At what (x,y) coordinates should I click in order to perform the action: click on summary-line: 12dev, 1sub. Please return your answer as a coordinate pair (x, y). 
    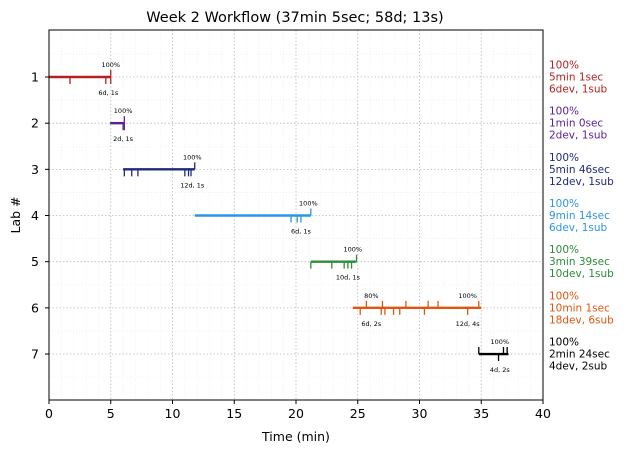
    Looking at the image, I should click on (581, 182).